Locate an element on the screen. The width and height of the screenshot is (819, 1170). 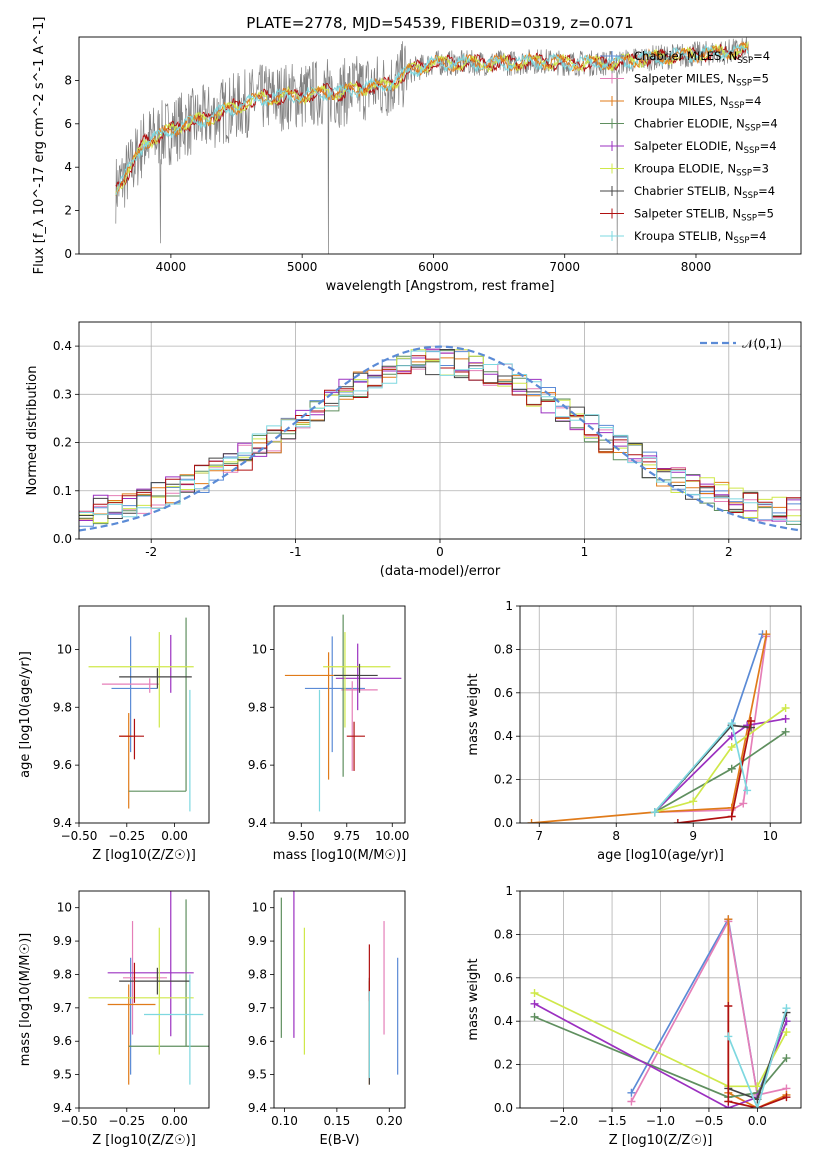
x-tick-label: −2.0 is located at coordinates (563, 1121).